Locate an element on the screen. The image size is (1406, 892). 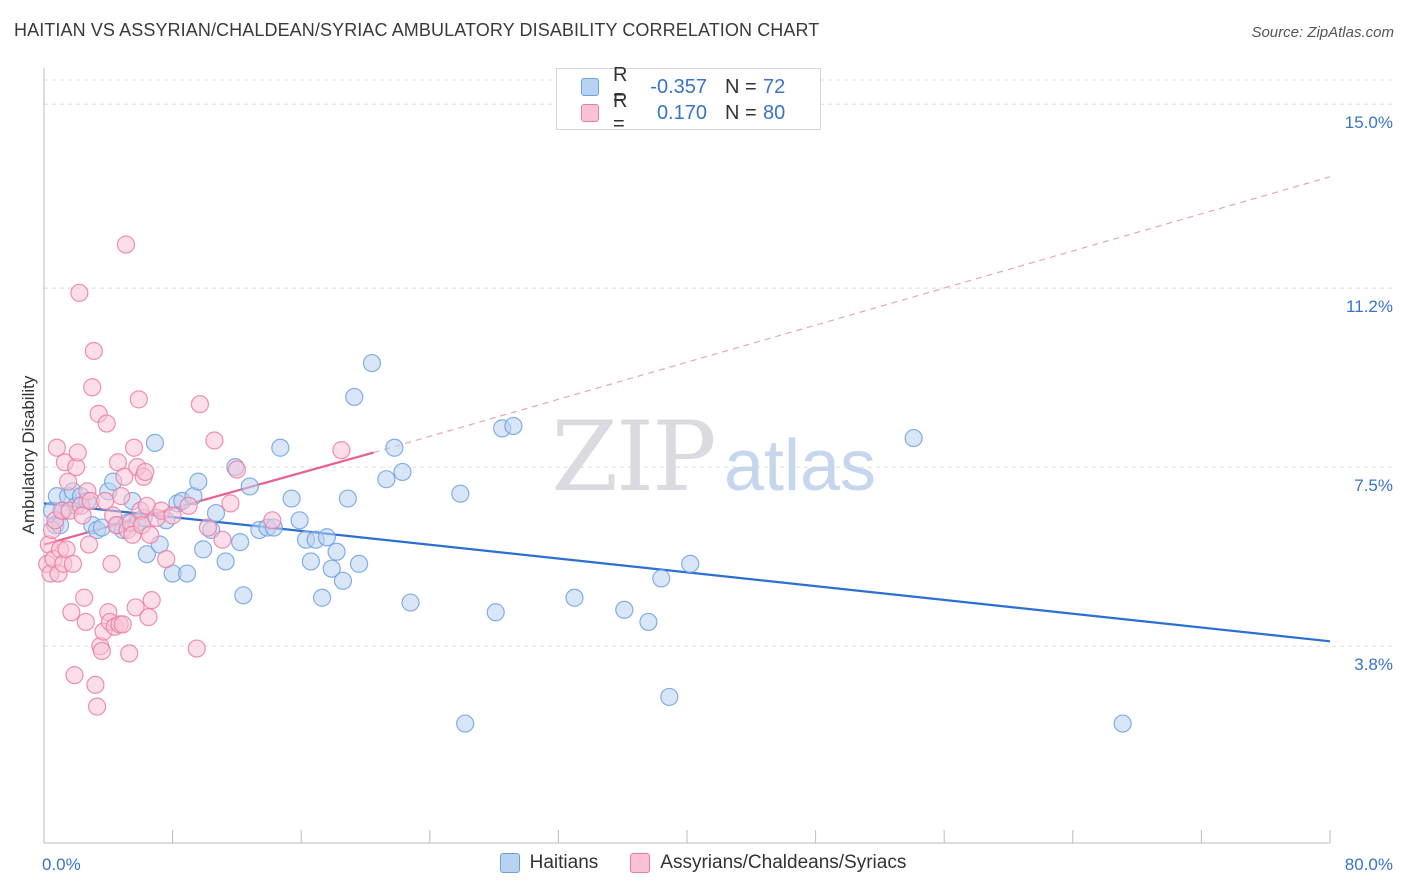
y-tick-label: 3.8% is located at coordinates (1373, 664).